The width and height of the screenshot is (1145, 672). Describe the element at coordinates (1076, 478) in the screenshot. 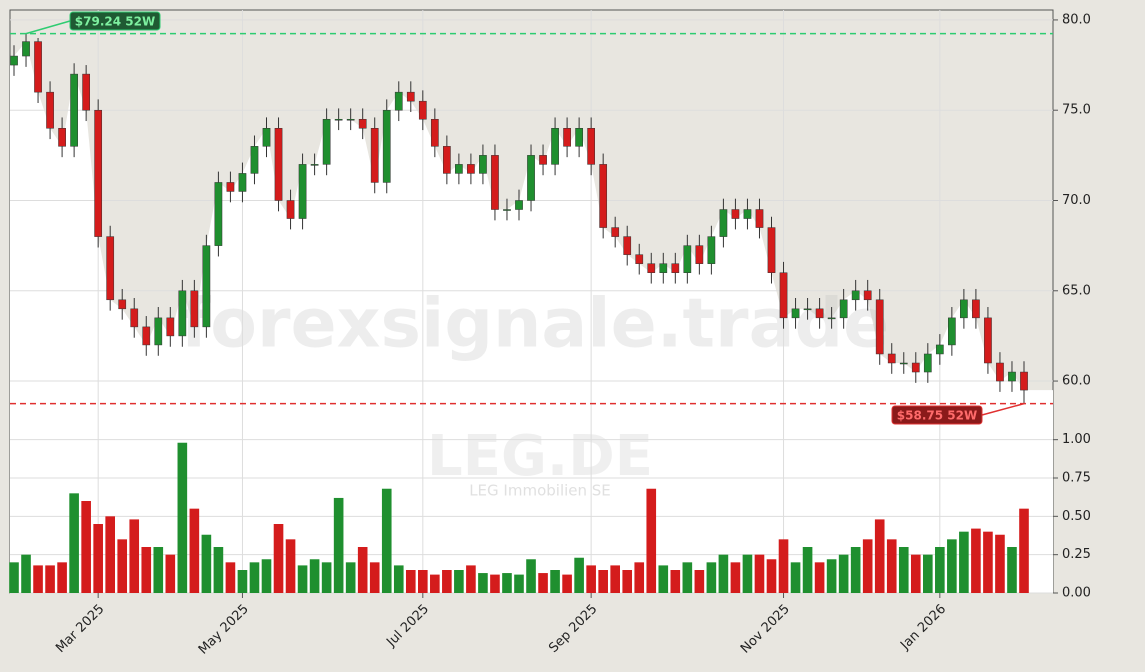

I see `y-tick-label: 0.75` at that location.